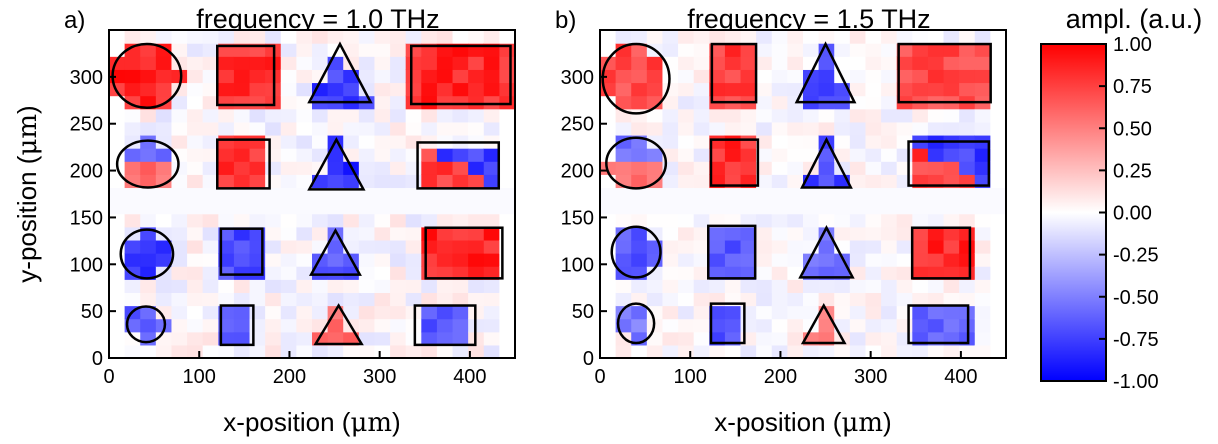 Image resolution: width=1218 pixels, height=444 pixels. I want to click on colorbar-tick-label: 0.75, so click(1132, 87).